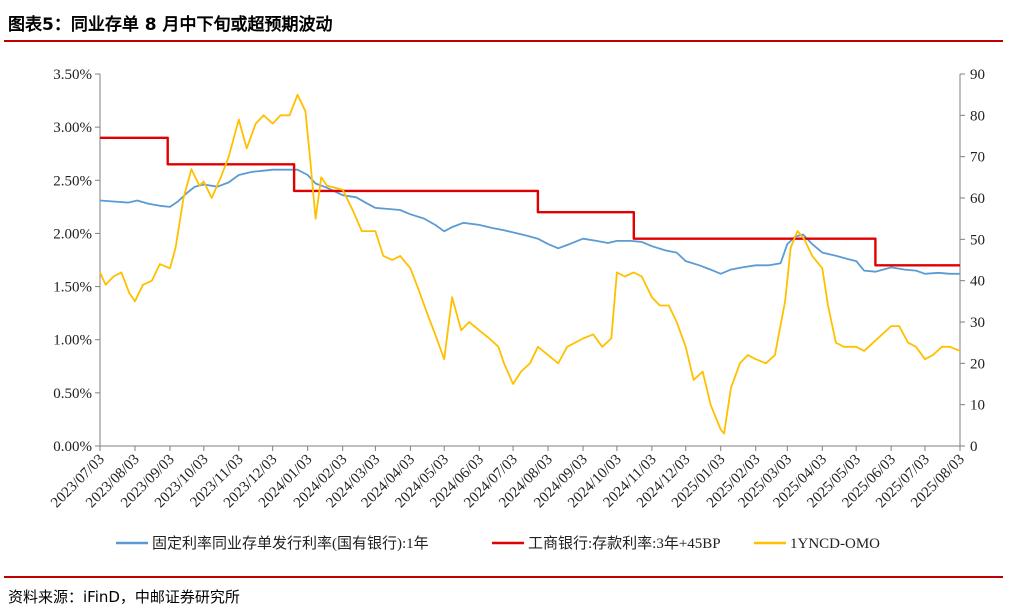 Image resolution: width=1009 pixels, height=613 pixels. What do you see at coordinates (290, 543) in the screenshot?
I see `legend-label: 固定利率同业存单发行利率(国有银行):1年` at bounding box center [290, 543].